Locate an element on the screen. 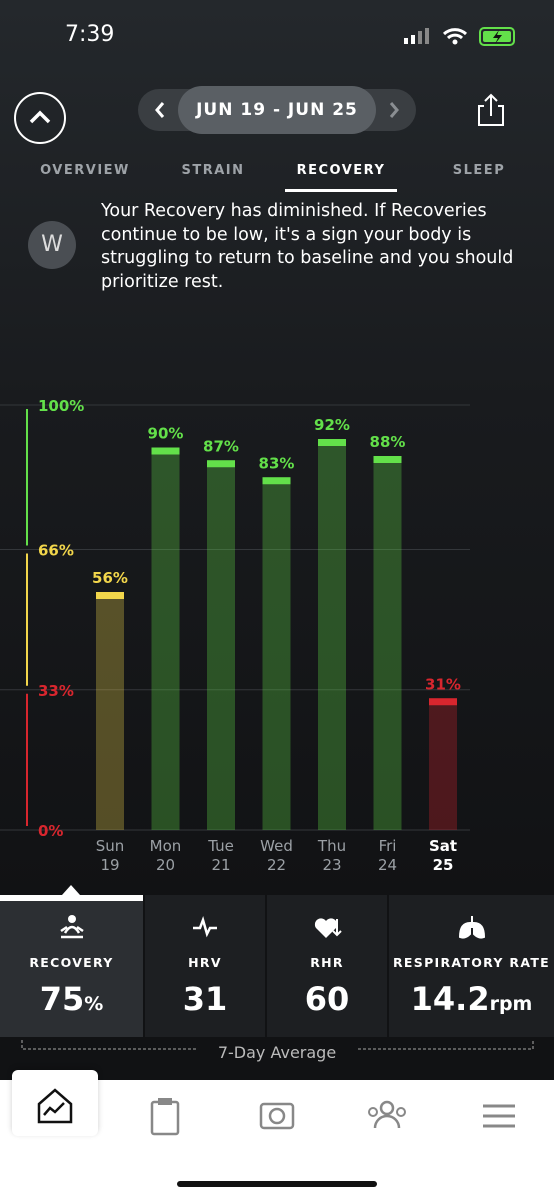 The width and height of the screenshot is (554, 1200). metric-value: 31 is located at coordinates (205, 999).